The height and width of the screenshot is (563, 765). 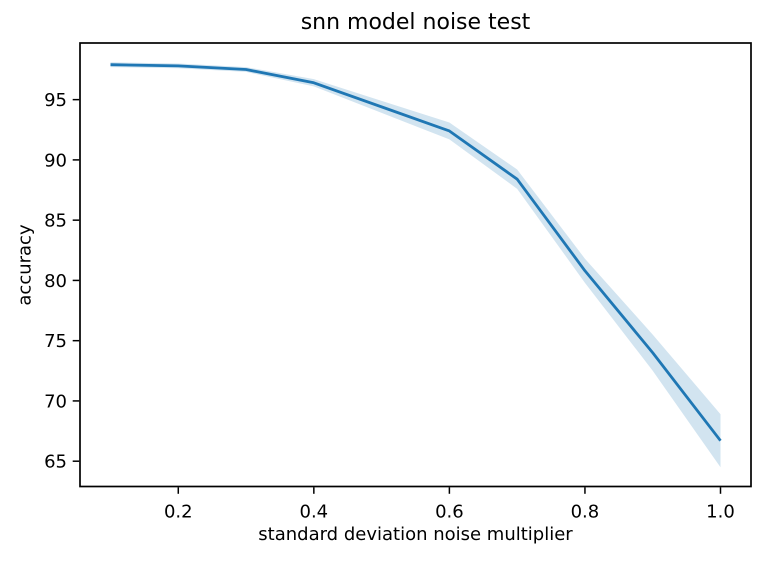 I want to click on x-tick-label: 0.6, so click(x=449, y=512).